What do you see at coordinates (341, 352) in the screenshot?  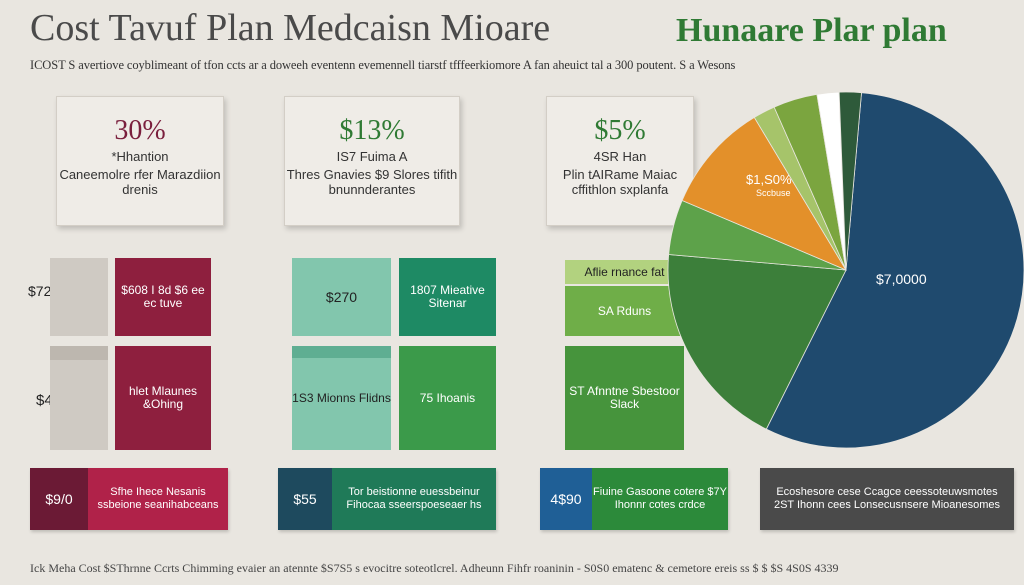 I see `middle-cell-bottom-cap` at bounding box center [341, 352].